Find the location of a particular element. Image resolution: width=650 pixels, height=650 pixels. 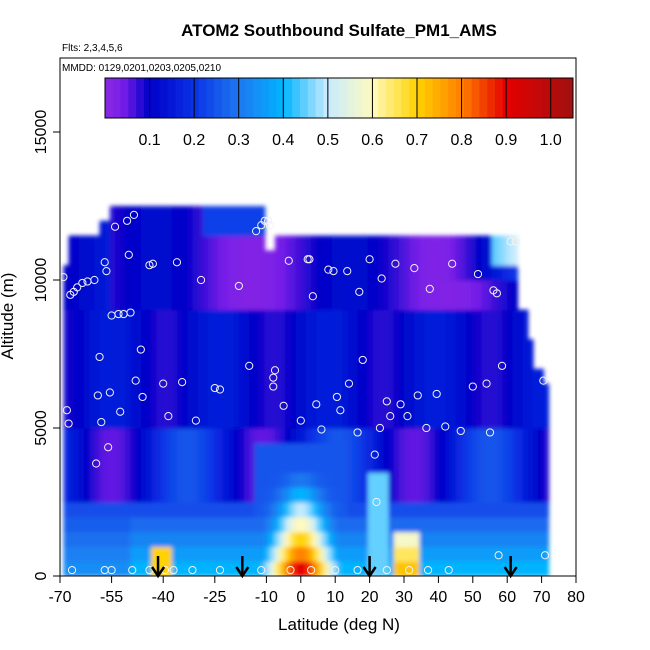

x-tick-label: -10 is located at coordinates (266, 597).